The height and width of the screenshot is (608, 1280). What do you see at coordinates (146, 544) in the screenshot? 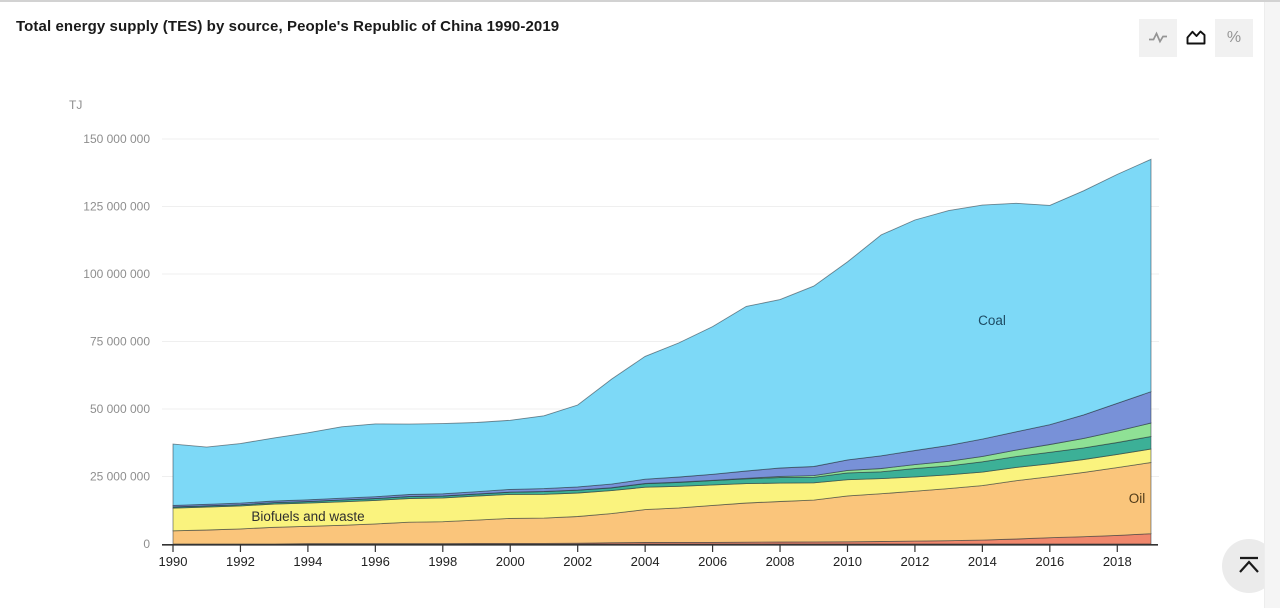
I see `y-tick-label: 0` at bounding box center [146, 544].